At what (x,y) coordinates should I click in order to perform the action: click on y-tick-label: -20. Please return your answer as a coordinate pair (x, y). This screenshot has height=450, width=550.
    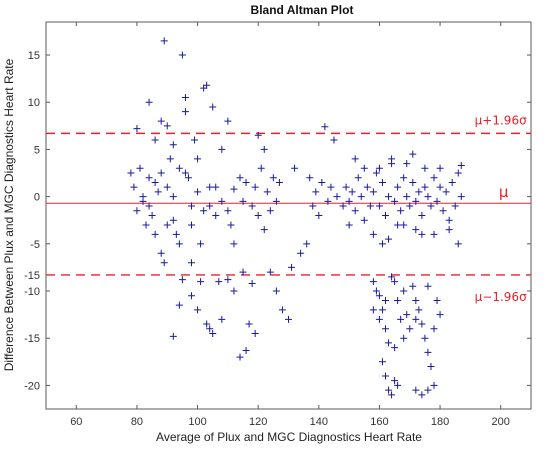
    Looking at the image, I should click on (32, 386).